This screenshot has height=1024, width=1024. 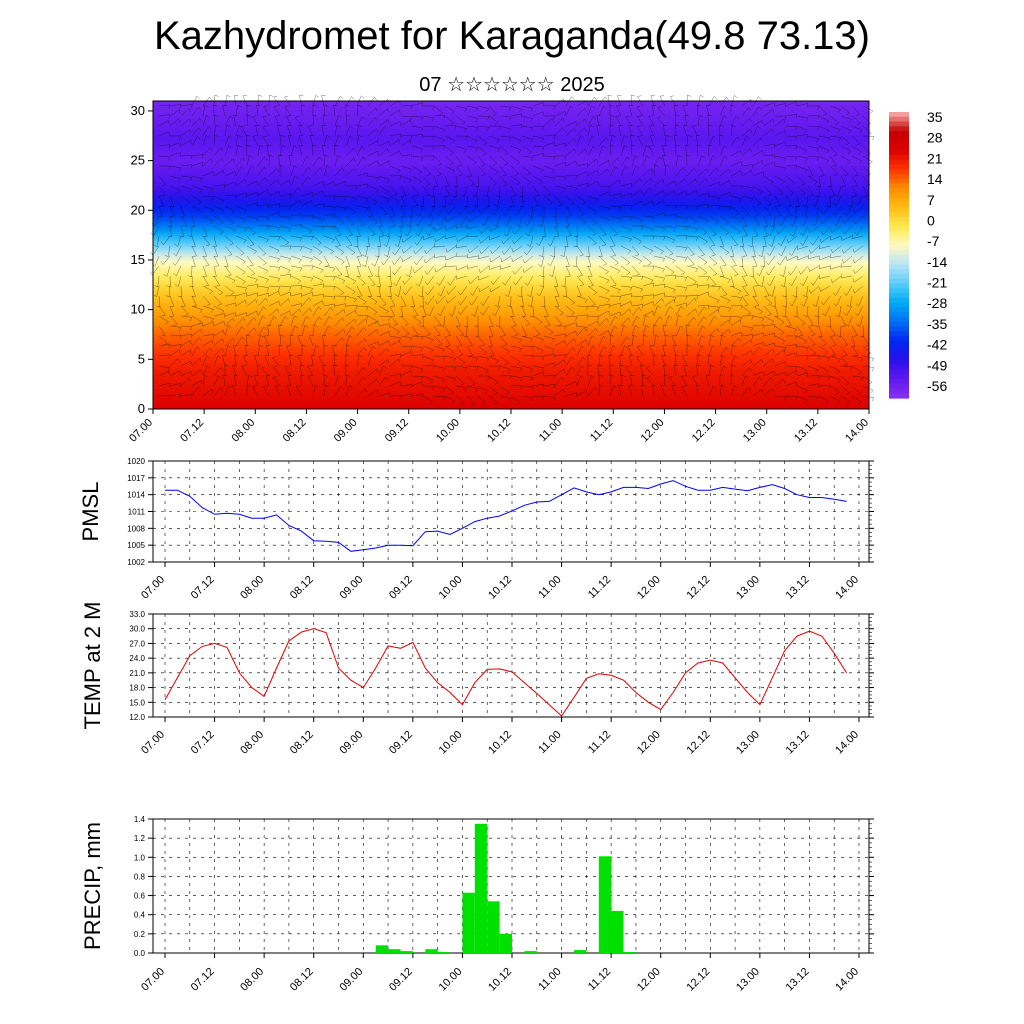 I want to click on x-tick-label: 11.00, so click(x=549, y=587).